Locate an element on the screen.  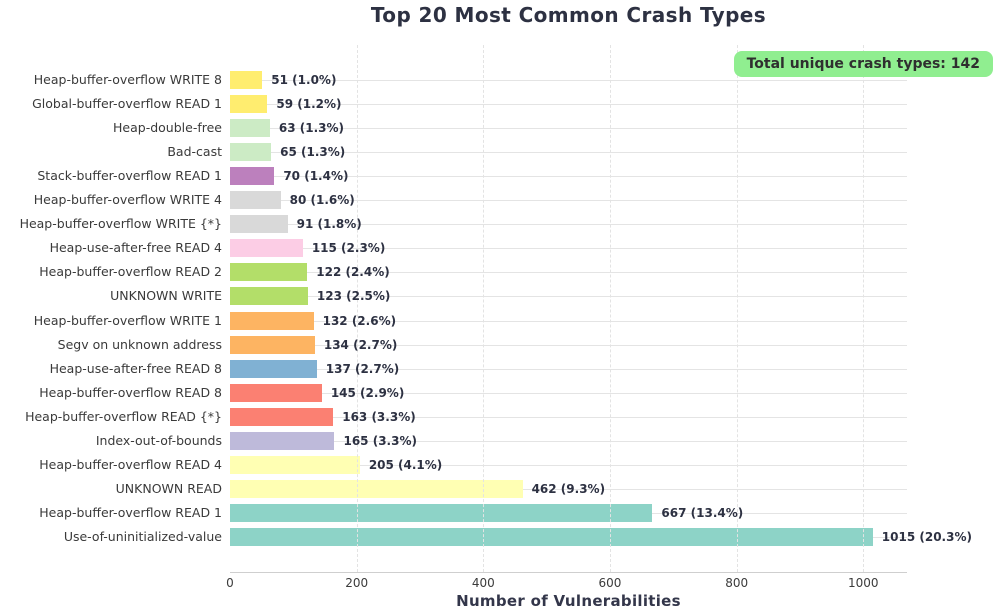
y-axis-label: Heap-buffer-overflow WRITE 1 is located at coordinates (127, 320).